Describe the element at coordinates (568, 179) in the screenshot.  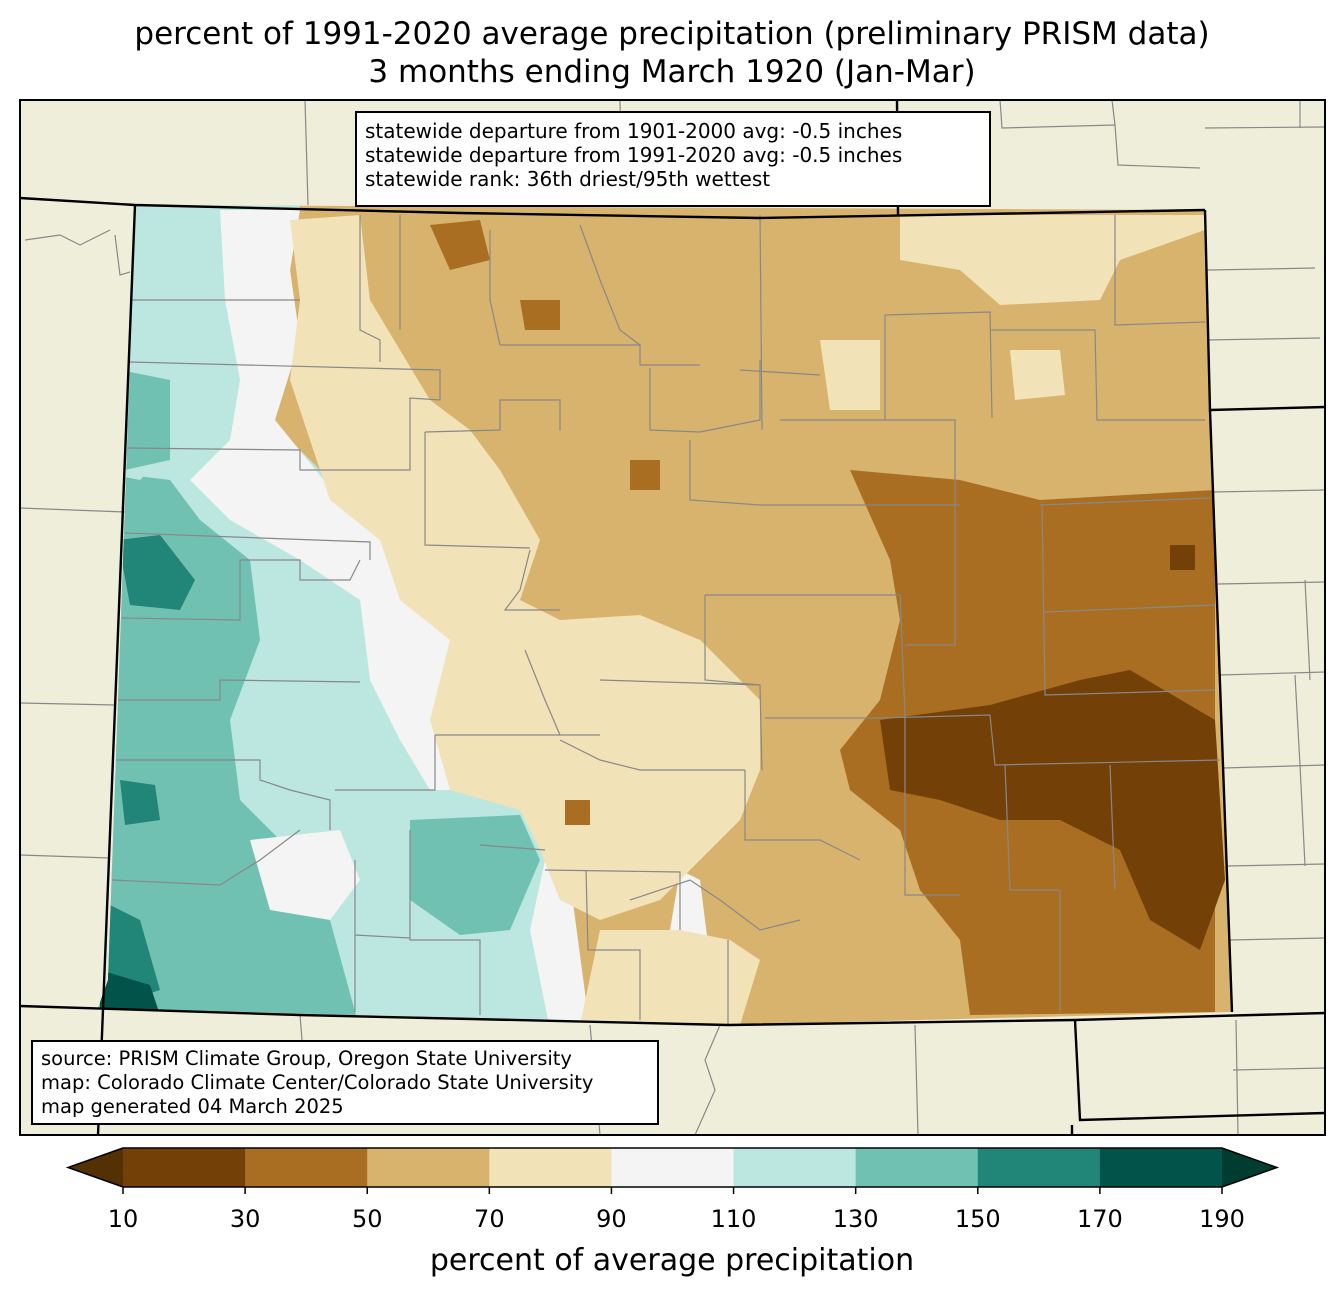
I see `stats-rank: statewide rank: 36th driest/95th wettest` at that location.